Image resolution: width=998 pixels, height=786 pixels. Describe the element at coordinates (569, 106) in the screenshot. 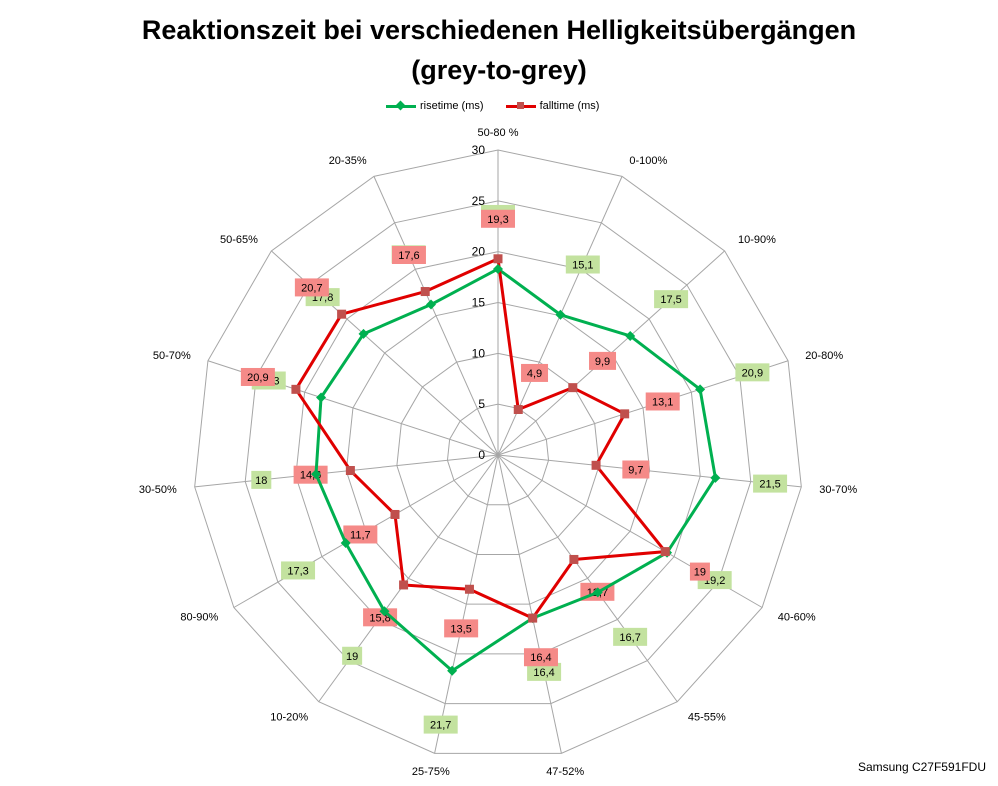

I see `legend-label-falltime: falltime (ms)` at that location.